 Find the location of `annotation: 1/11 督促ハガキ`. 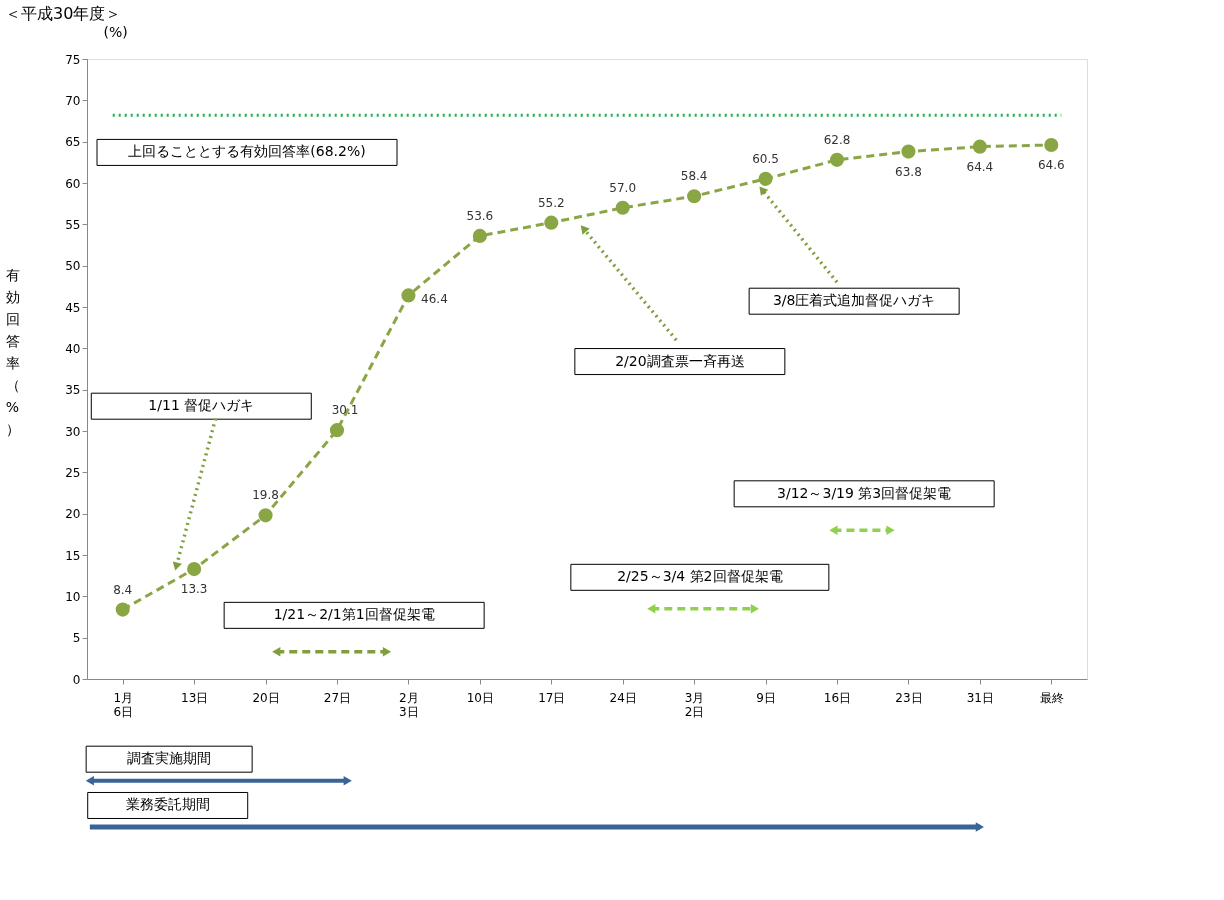

annotation: 1/11 督促ハガキ is located at coordinates (201, 405).